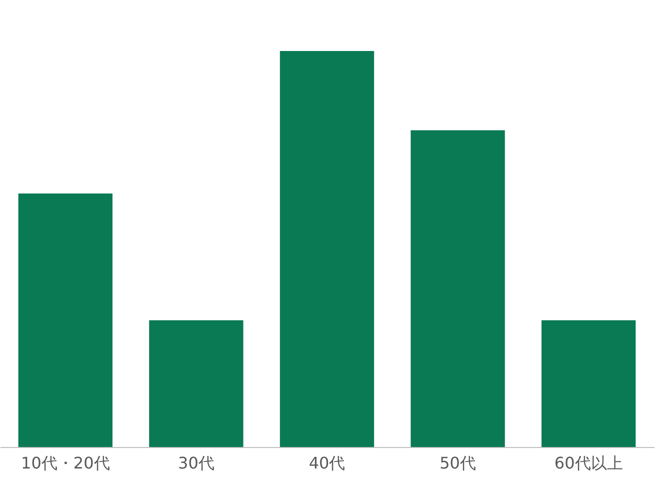 The image size is (657, 485). What do you see at coordinates (588, 463) in the screenshot?
I see `x-tick-label: 60代以上` at bounding box center [588, 463].